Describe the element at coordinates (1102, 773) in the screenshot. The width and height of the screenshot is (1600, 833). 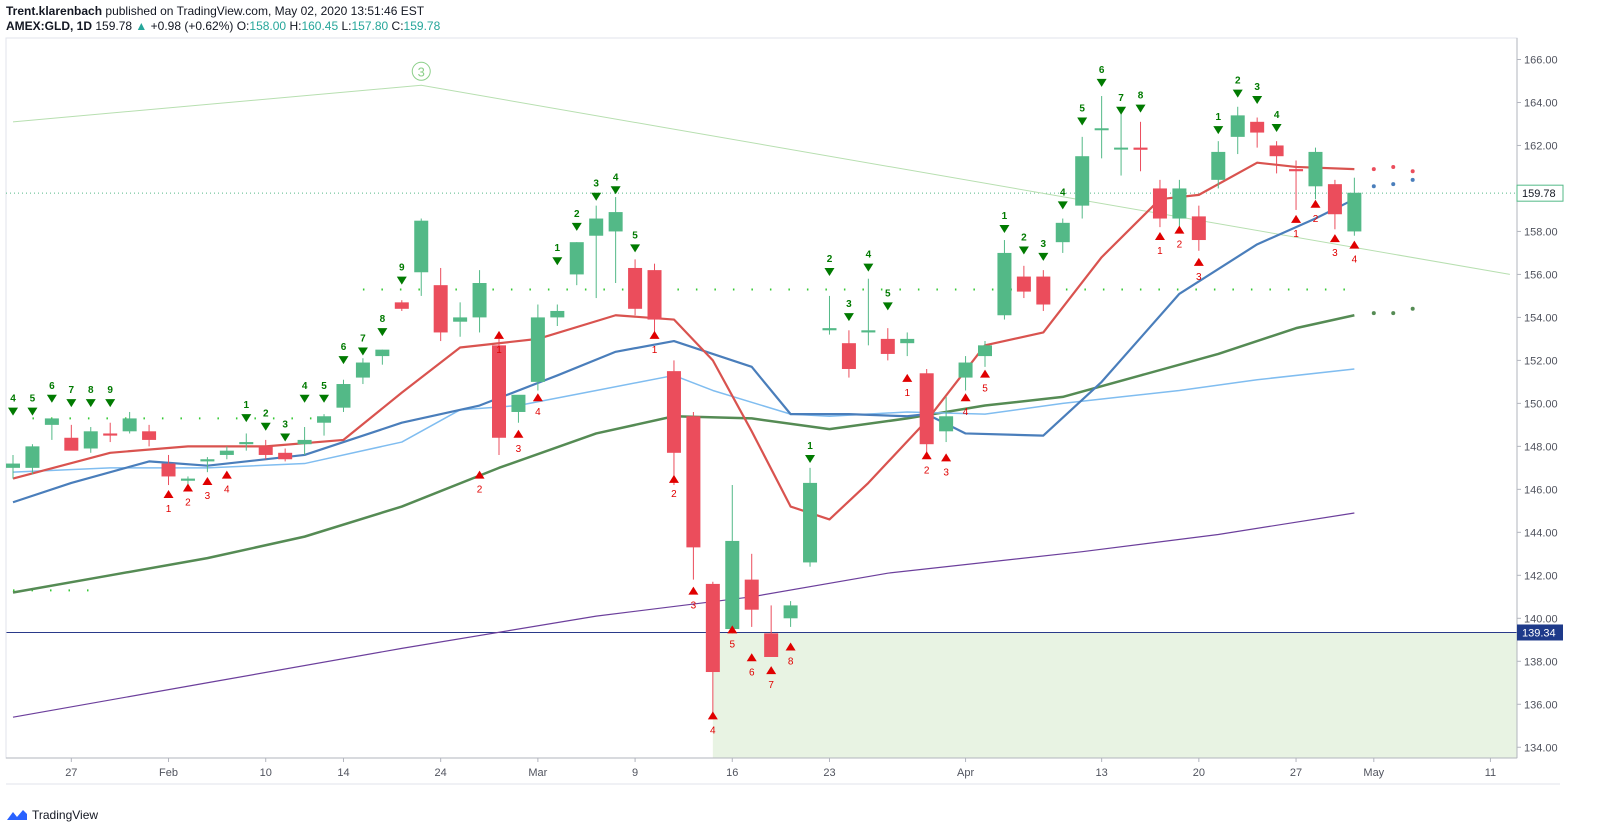
I see `x-tick-label: 13` at that location.